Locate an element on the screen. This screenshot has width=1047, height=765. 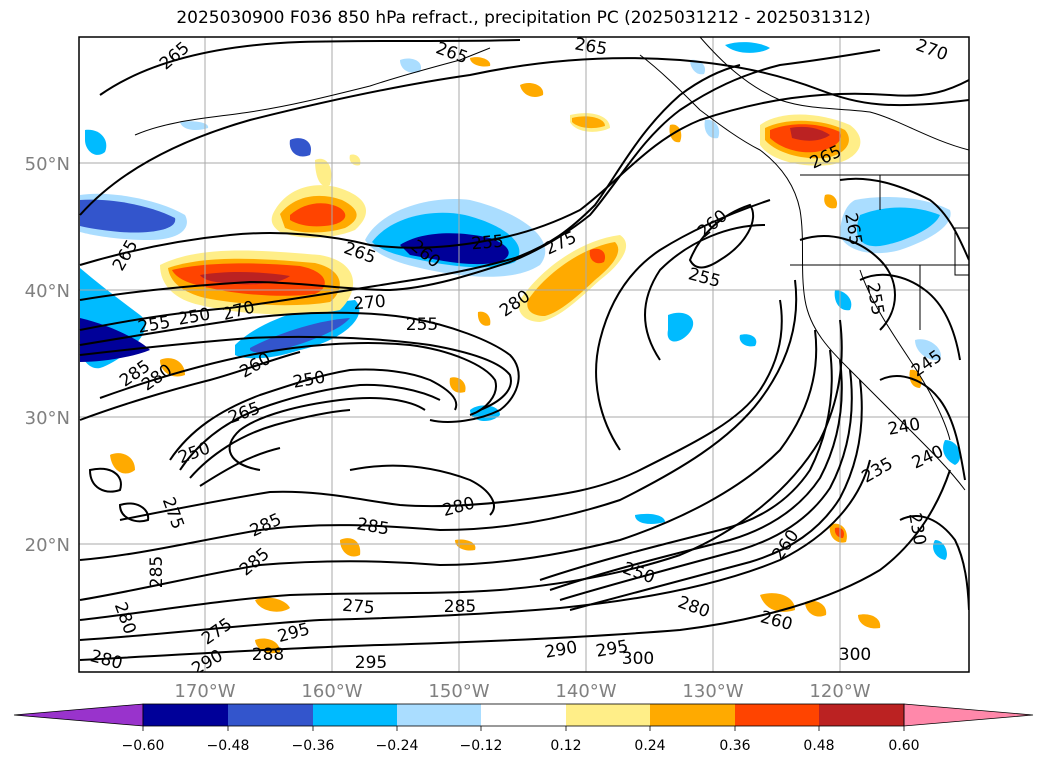
colorbar-tick: 0.24 is located at coordinates (649, 746).